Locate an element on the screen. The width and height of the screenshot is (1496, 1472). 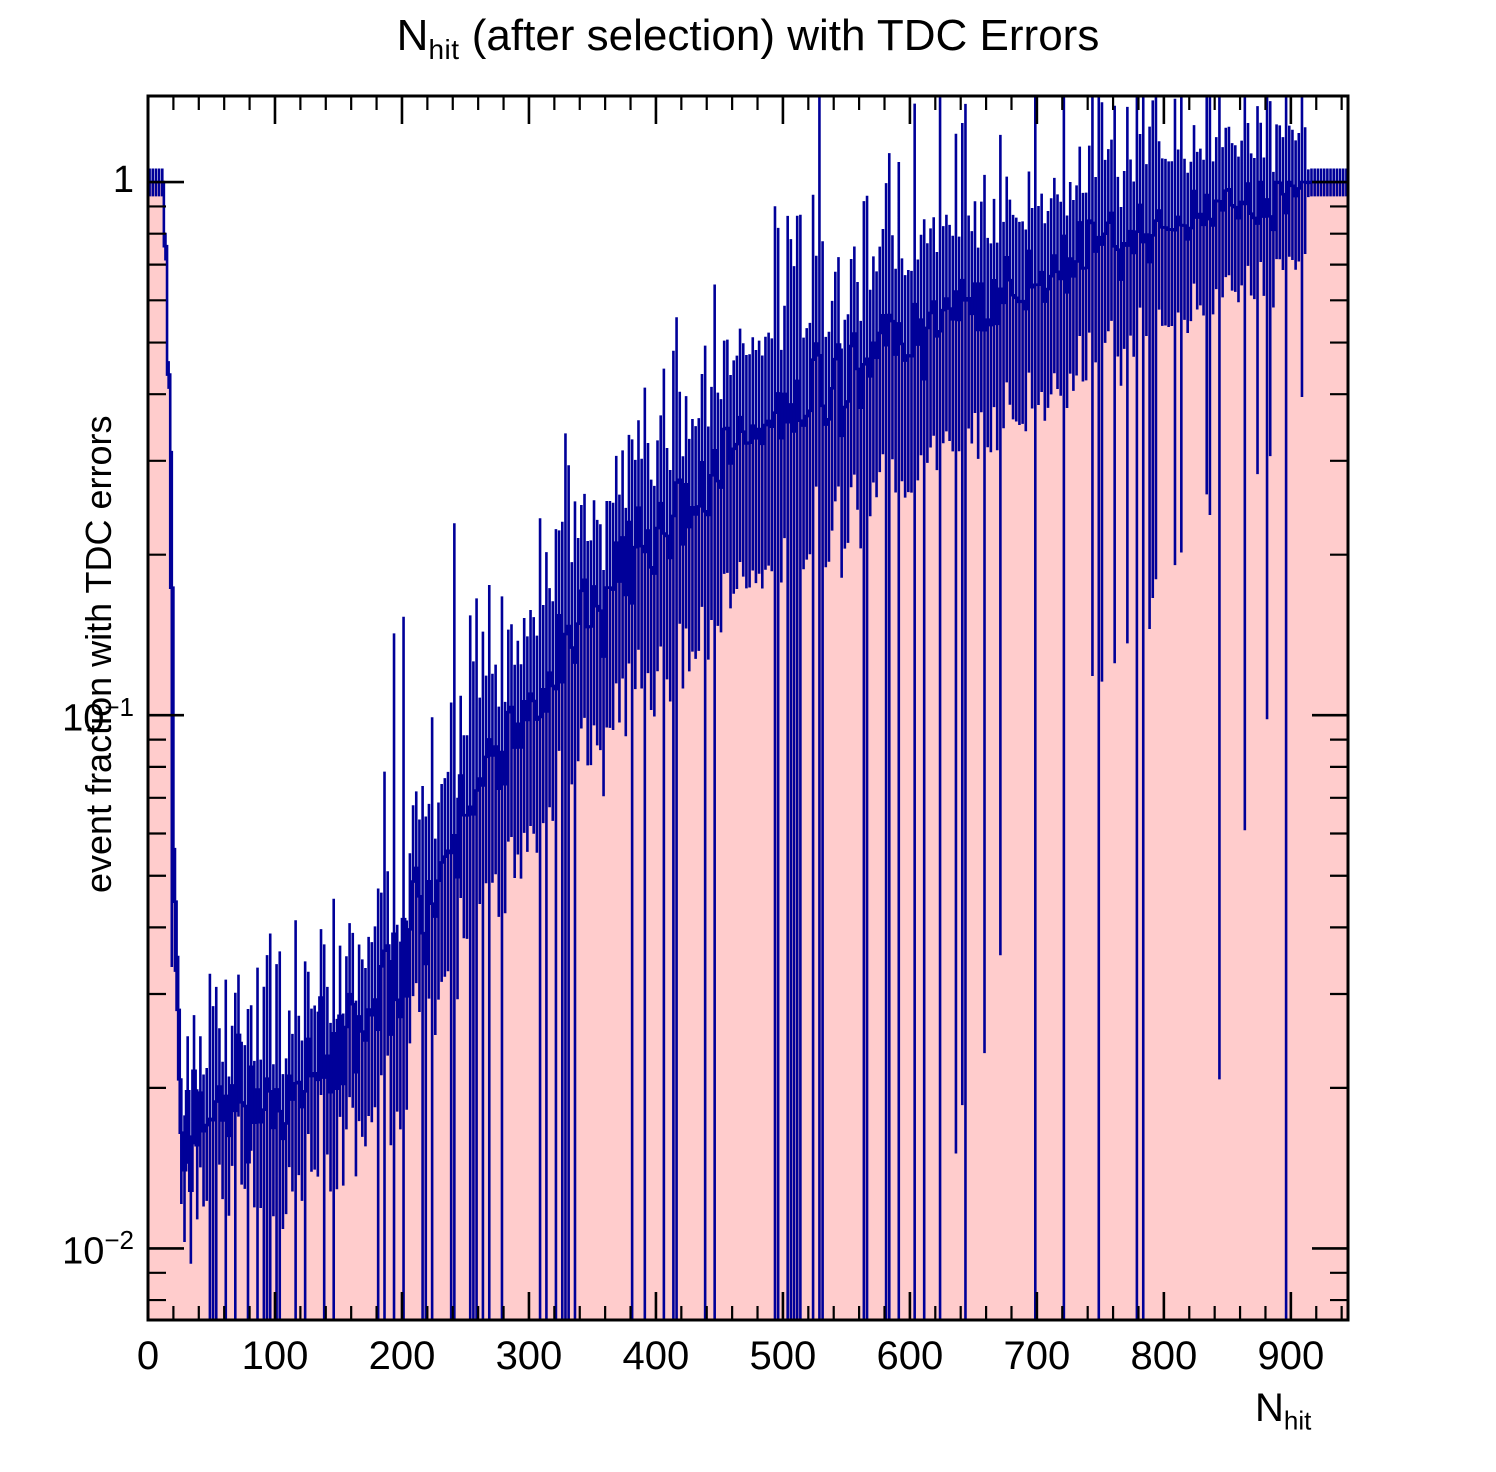
y-tick-label: 10⁻¹ is located at coordinates (98, 715).